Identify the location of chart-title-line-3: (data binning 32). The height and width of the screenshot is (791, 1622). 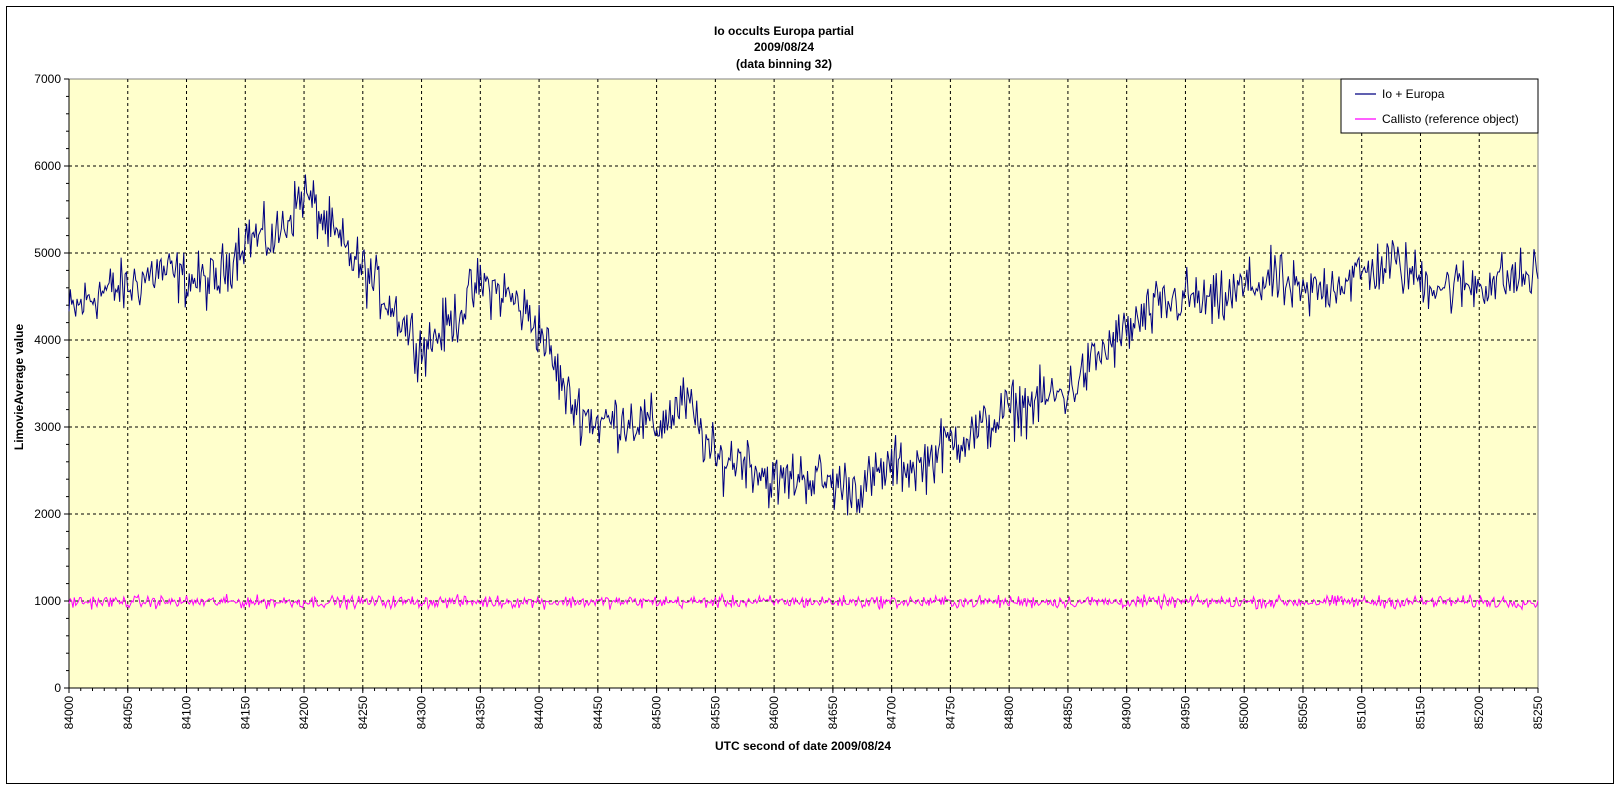
(784, 64).